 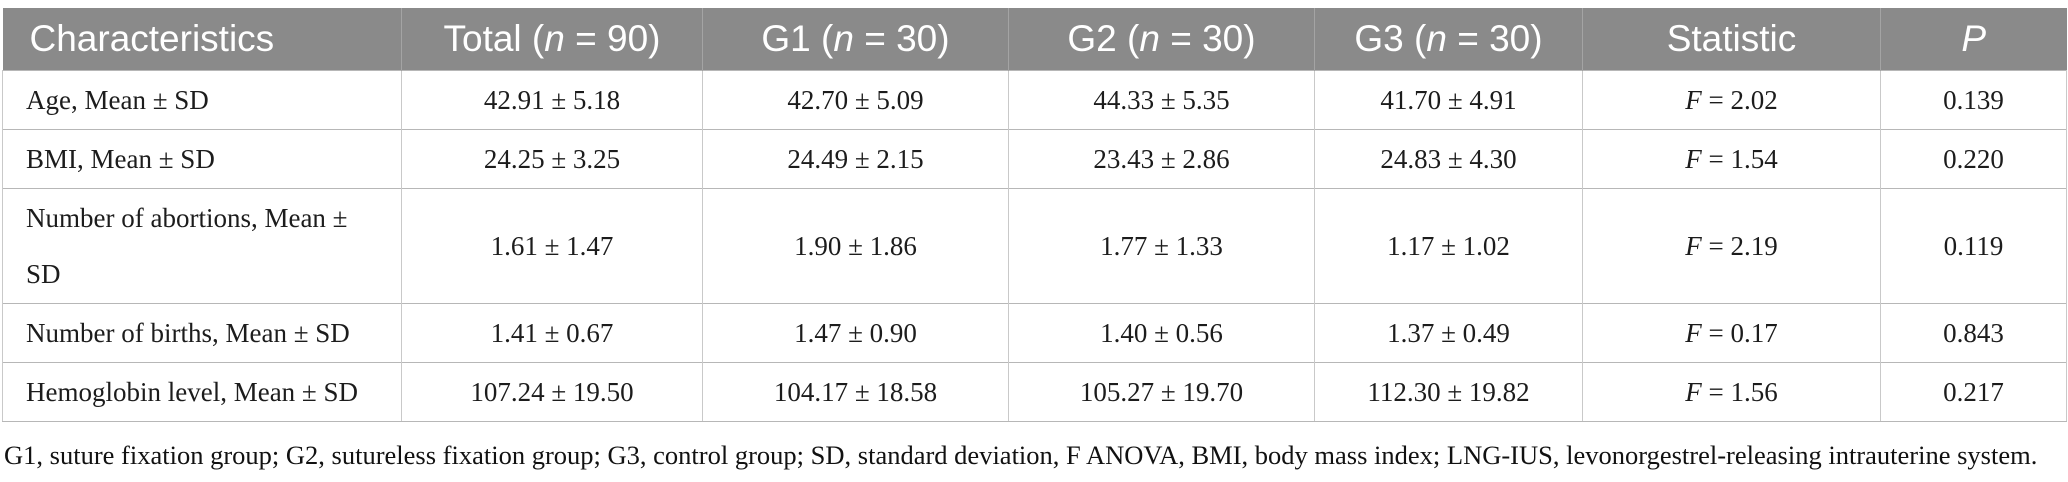 I want to click on cell-g2: 44.33 ± 5.35, so click(x=1161, y=100).